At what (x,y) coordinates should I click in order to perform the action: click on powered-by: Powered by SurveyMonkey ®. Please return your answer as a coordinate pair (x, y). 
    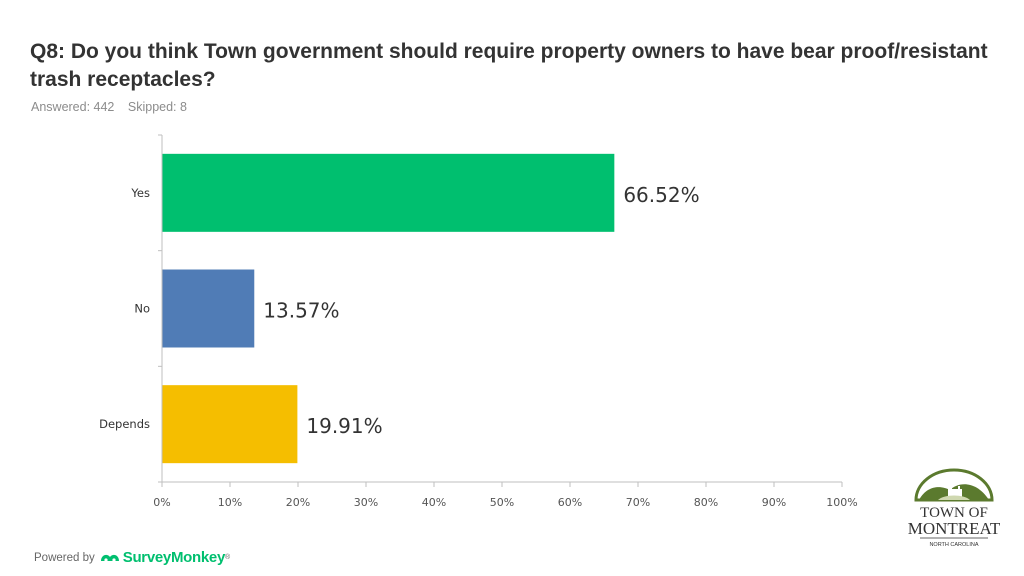
    Looking at the image, I should click on (132, 557).